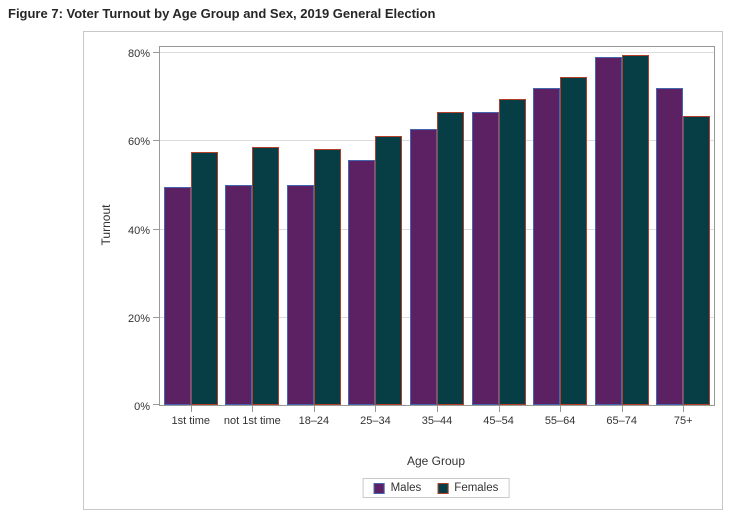 This screenshot has width=734, height=516. I want to click on x-tick-label-7: 55–64, so click(560, 421).